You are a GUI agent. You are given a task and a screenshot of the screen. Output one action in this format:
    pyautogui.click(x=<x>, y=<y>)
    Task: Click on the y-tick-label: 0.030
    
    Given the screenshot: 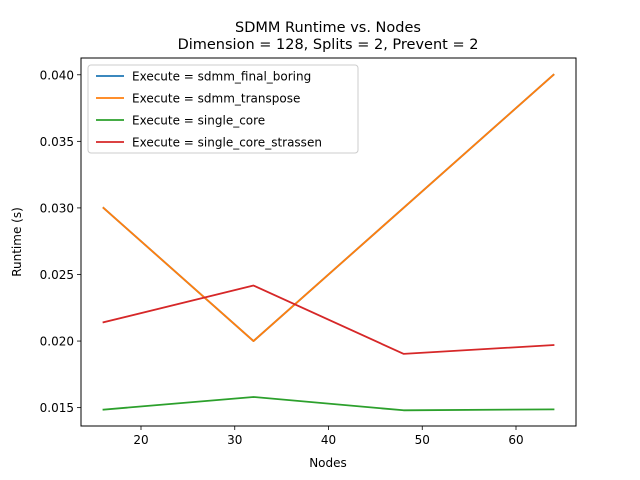 What is the action you would take?
    pyautogui.click(x=57, y=208)
    